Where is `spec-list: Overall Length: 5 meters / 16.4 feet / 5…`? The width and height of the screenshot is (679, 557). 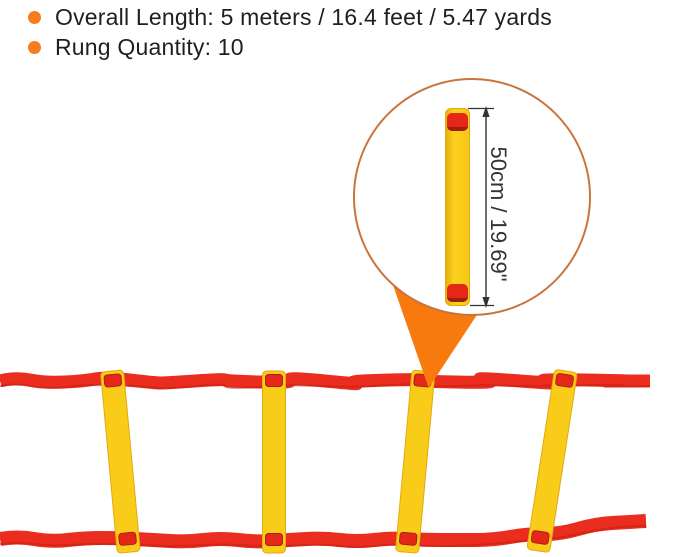
spec-list: Overall Length: 5 meters / 16.4 feet / 5… is located at coordinates (290, 32).